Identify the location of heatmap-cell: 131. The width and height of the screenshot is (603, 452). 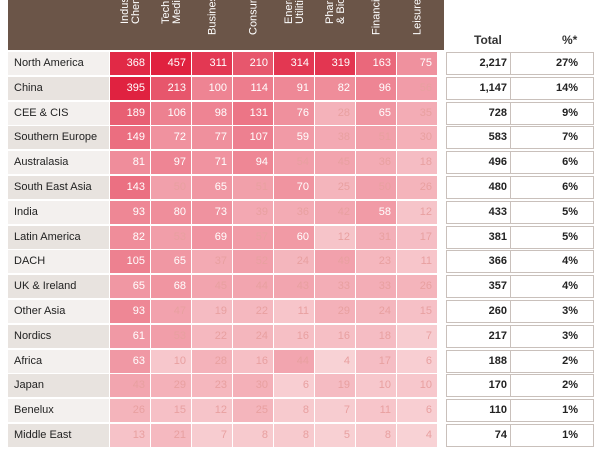
(253, 113).